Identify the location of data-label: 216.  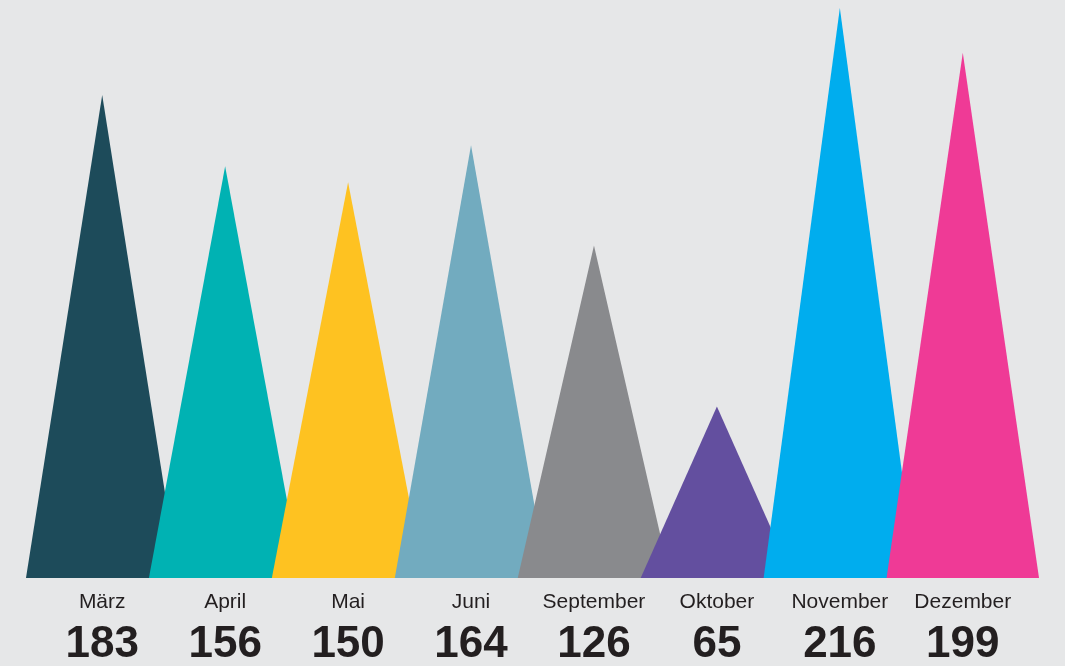
(840, 641).